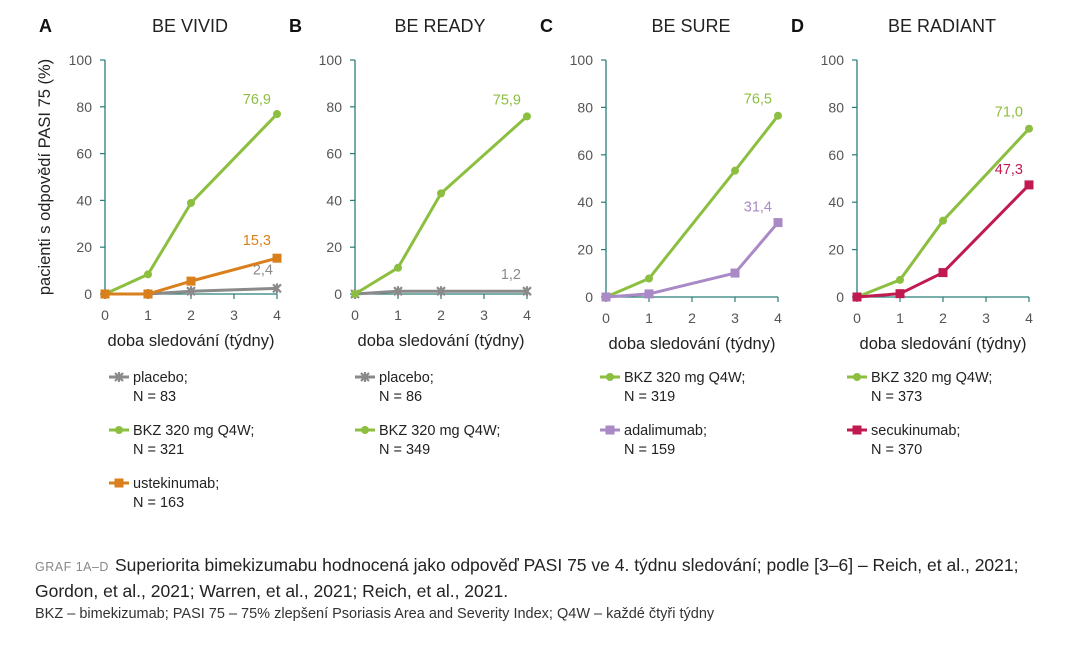 The image size is (1080, 646). I want to click on panel-b-x-tick-label: 1, so click(398, 315).